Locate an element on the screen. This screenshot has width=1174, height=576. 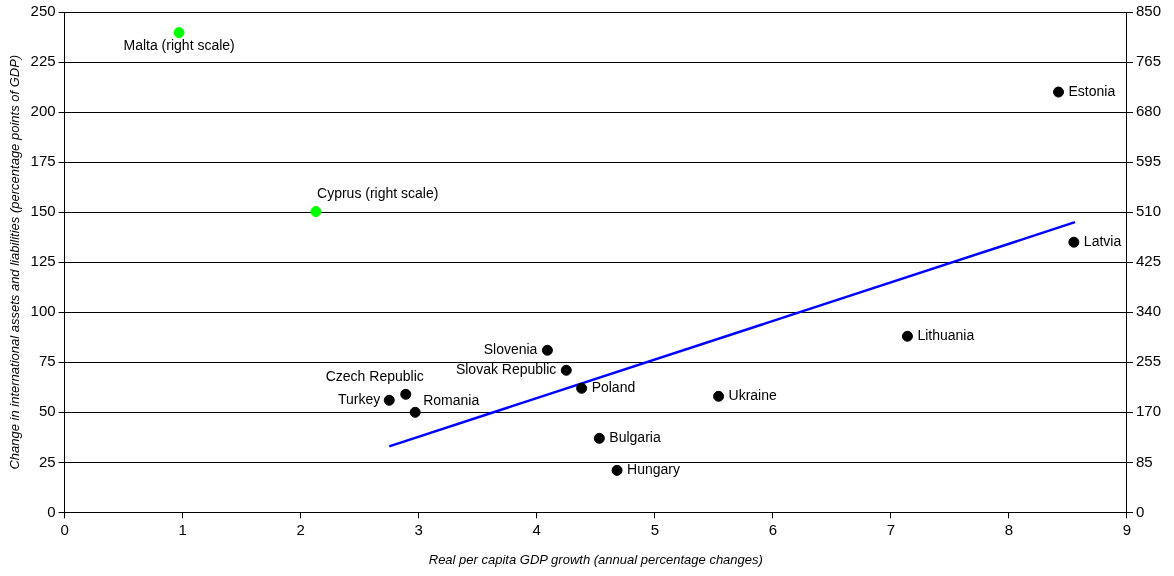
y2-tick-label: 0 is located at coordinates (1140, 511).